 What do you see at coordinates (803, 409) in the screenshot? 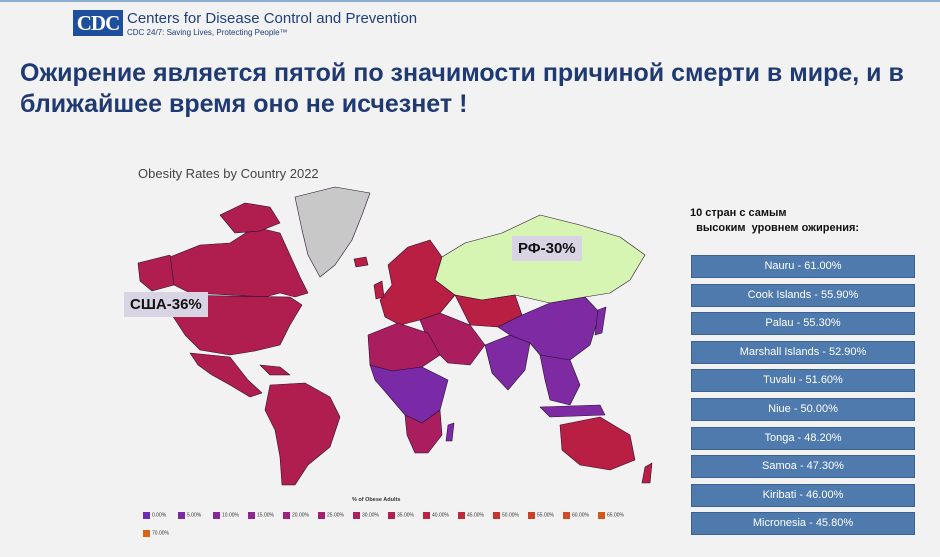
I see `top-country-item: Niue - 50.00%` at bounding box center [803, 409].